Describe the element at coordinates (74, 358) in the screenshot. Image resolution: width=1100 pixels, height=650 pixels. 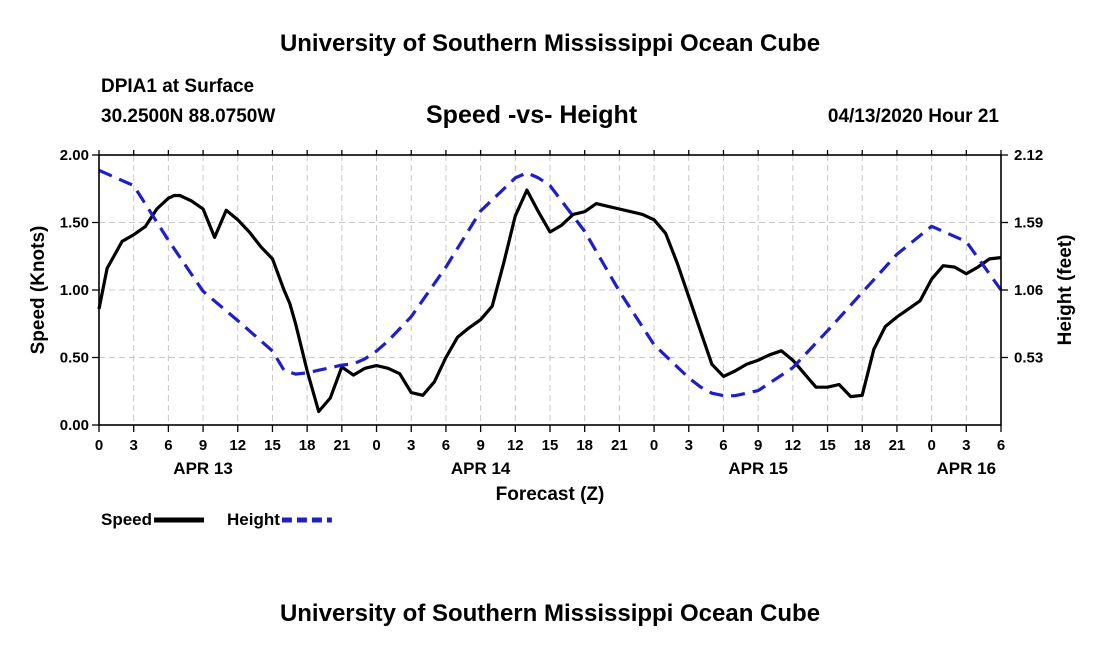
I see `y-tick-label: 0.50` at that location.